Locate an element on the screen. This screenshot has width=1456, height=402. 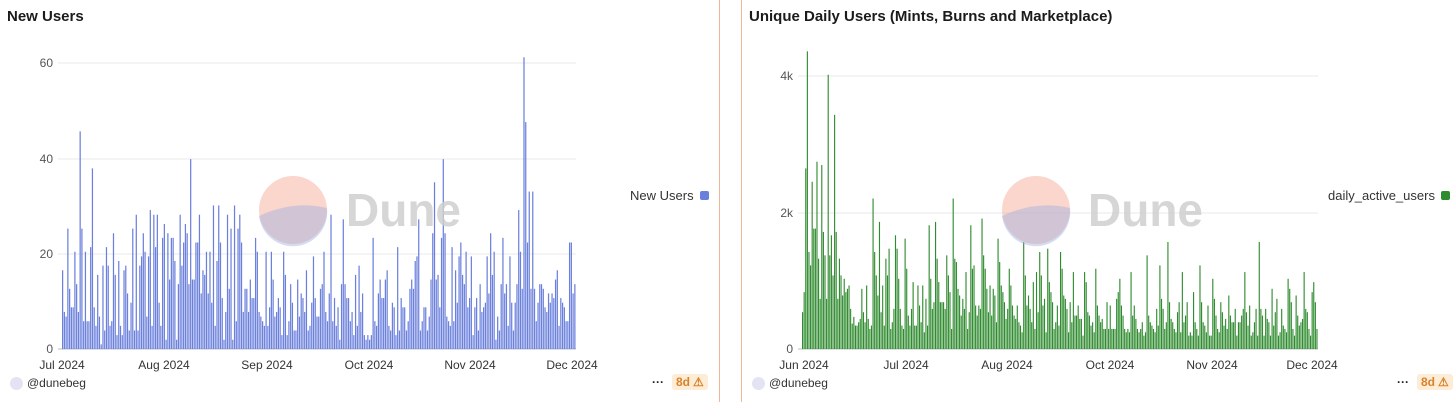
chart-legend: daily_active_users is located at coordinates (1389, 195).